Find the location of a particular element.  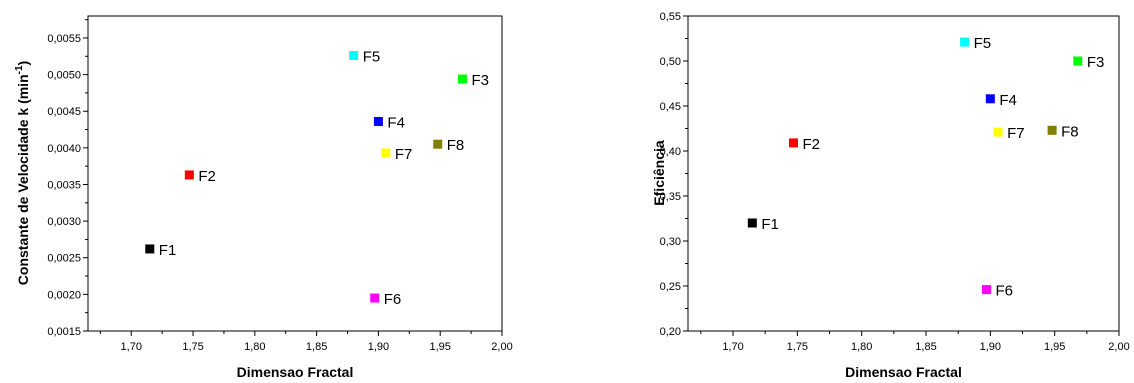

y-tick-label: 0,0035 is located at coordinates (64, 185).